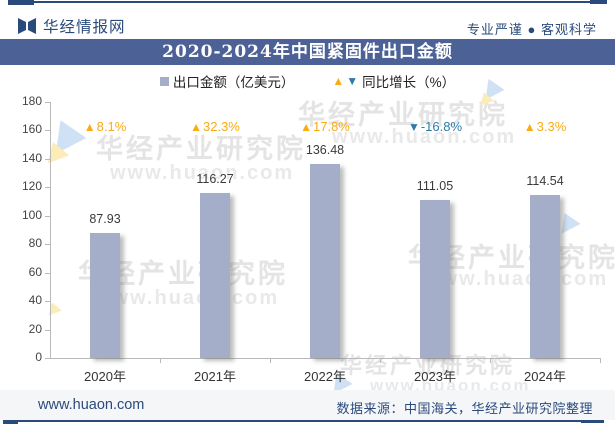 The image size is (615, 427). What do you see at coordinates (464, 408) in the screenshot?
I see `footer-data-source: 数据来源：中国海关，华经产业研究院整理` at bounding box center [464, 408].